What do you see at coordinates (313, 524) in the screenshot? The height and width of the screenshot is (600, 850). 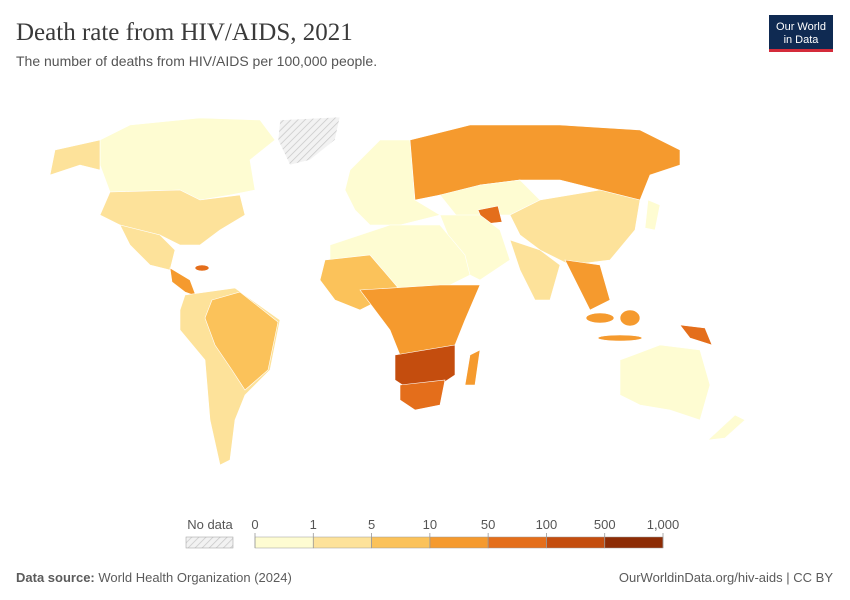 I see `legend-tick-label: 1` at bounding box center [313, 524].